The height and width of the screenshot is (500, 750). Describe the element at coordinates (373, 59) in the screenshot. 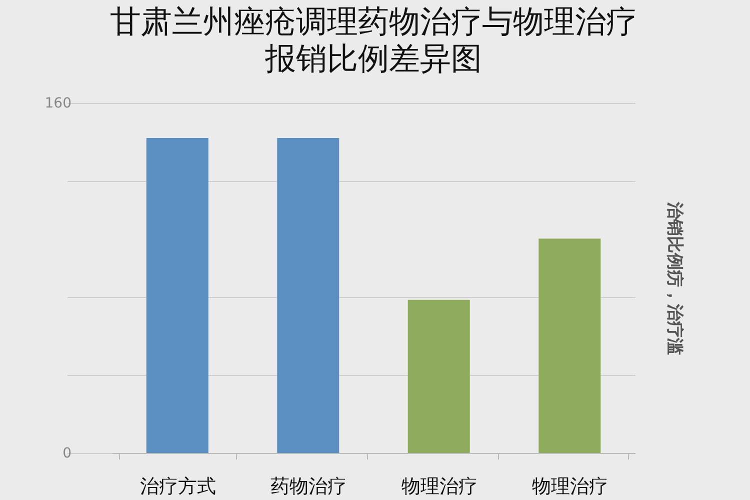

I see `chart-subtitle: 报销比例差异图` at that location.